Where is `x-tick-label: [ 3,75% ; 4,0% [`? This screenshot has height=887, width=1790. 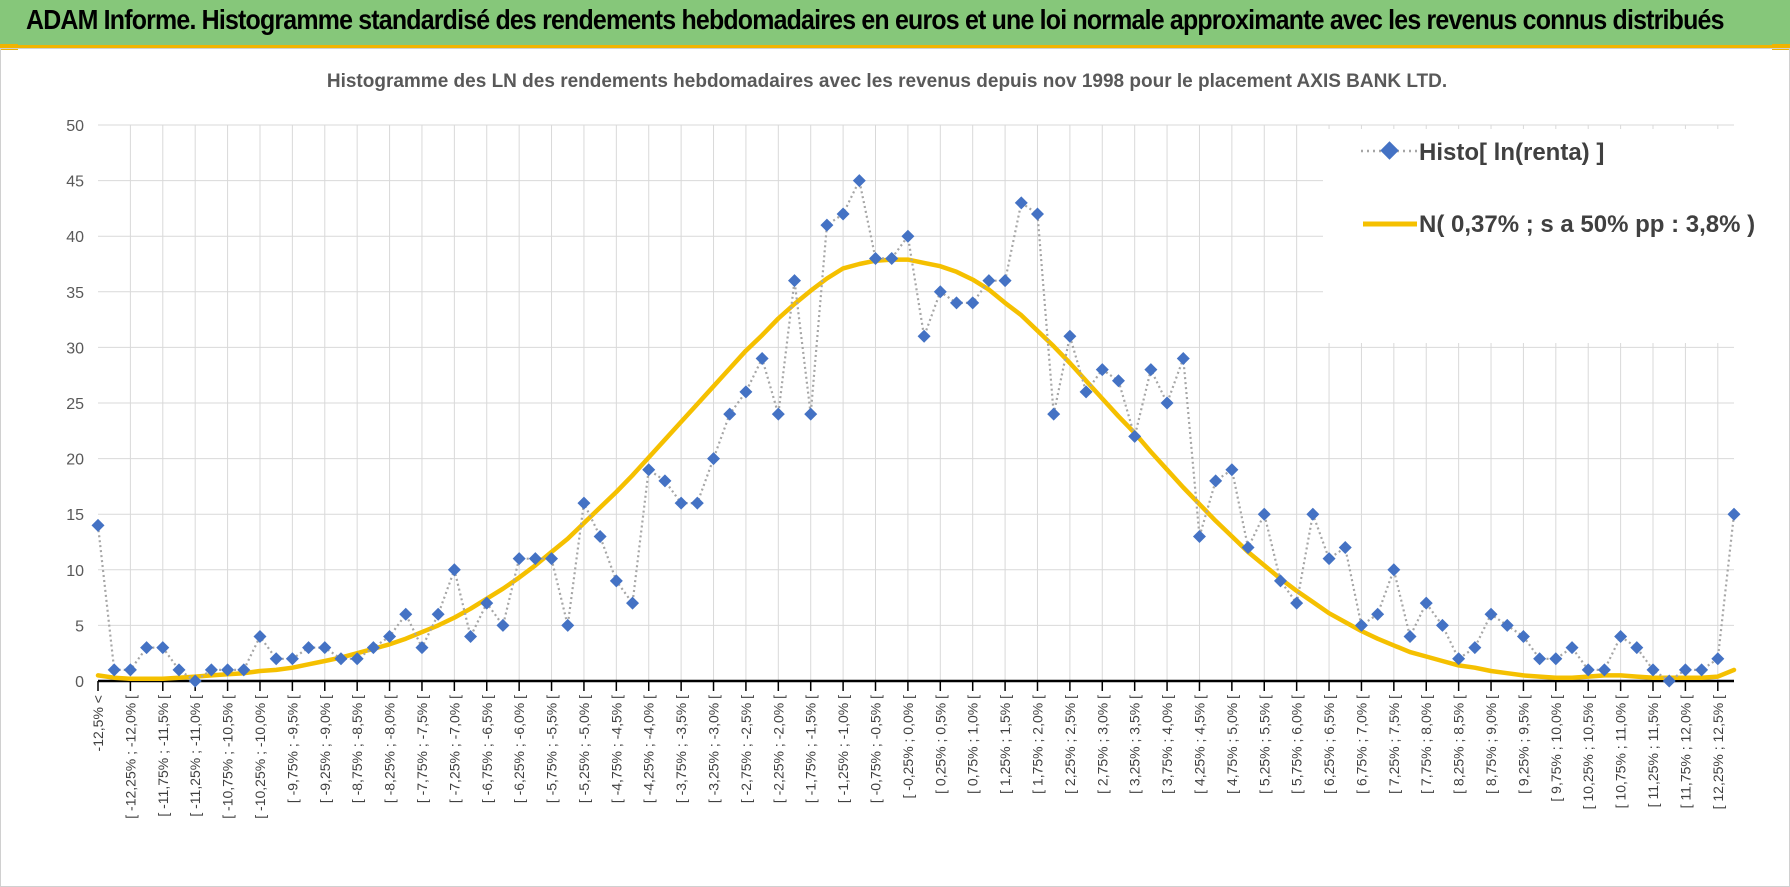
x-tick-label: [ 3,75% ; 4,0% [ is located at coordinates (1167, 744).